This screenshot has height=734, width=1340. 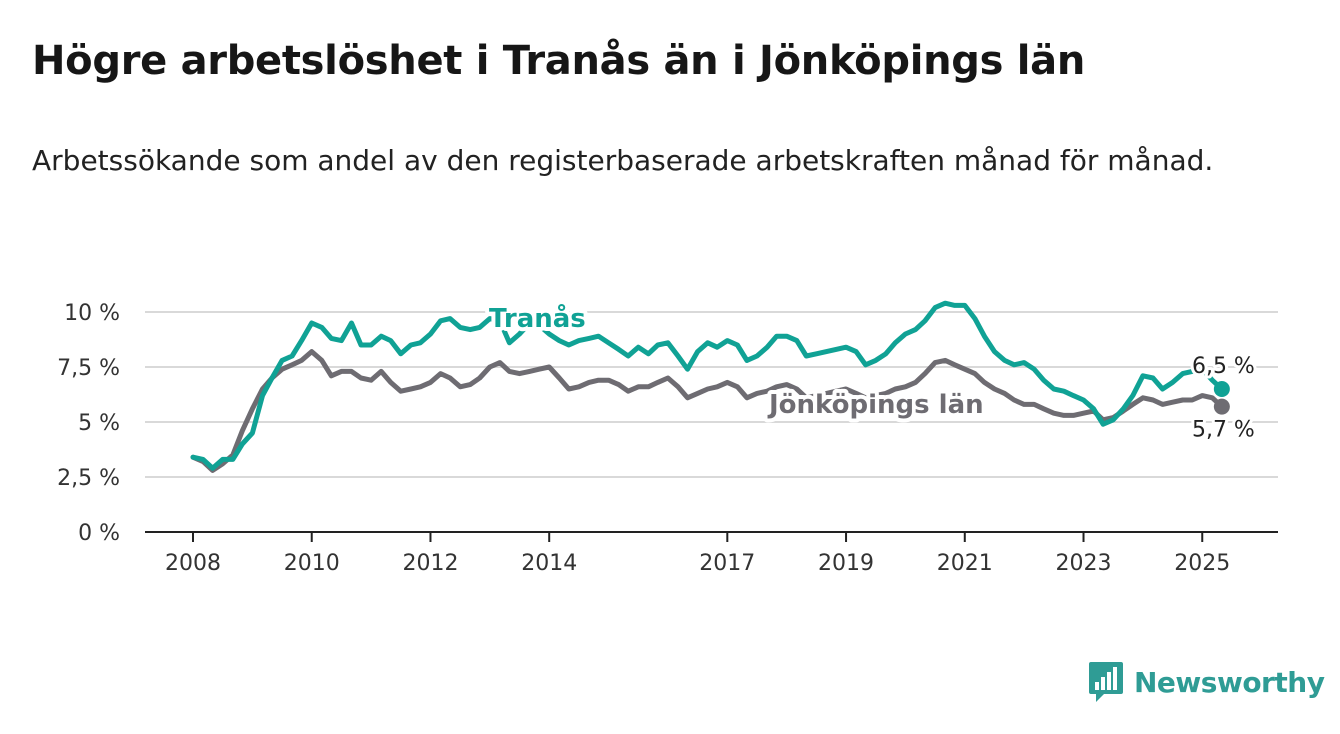 What do you see at coordinates (99, 533) in the screenshot?
I see `y-tick-label: 0 %` at bounding box center [99, 533].